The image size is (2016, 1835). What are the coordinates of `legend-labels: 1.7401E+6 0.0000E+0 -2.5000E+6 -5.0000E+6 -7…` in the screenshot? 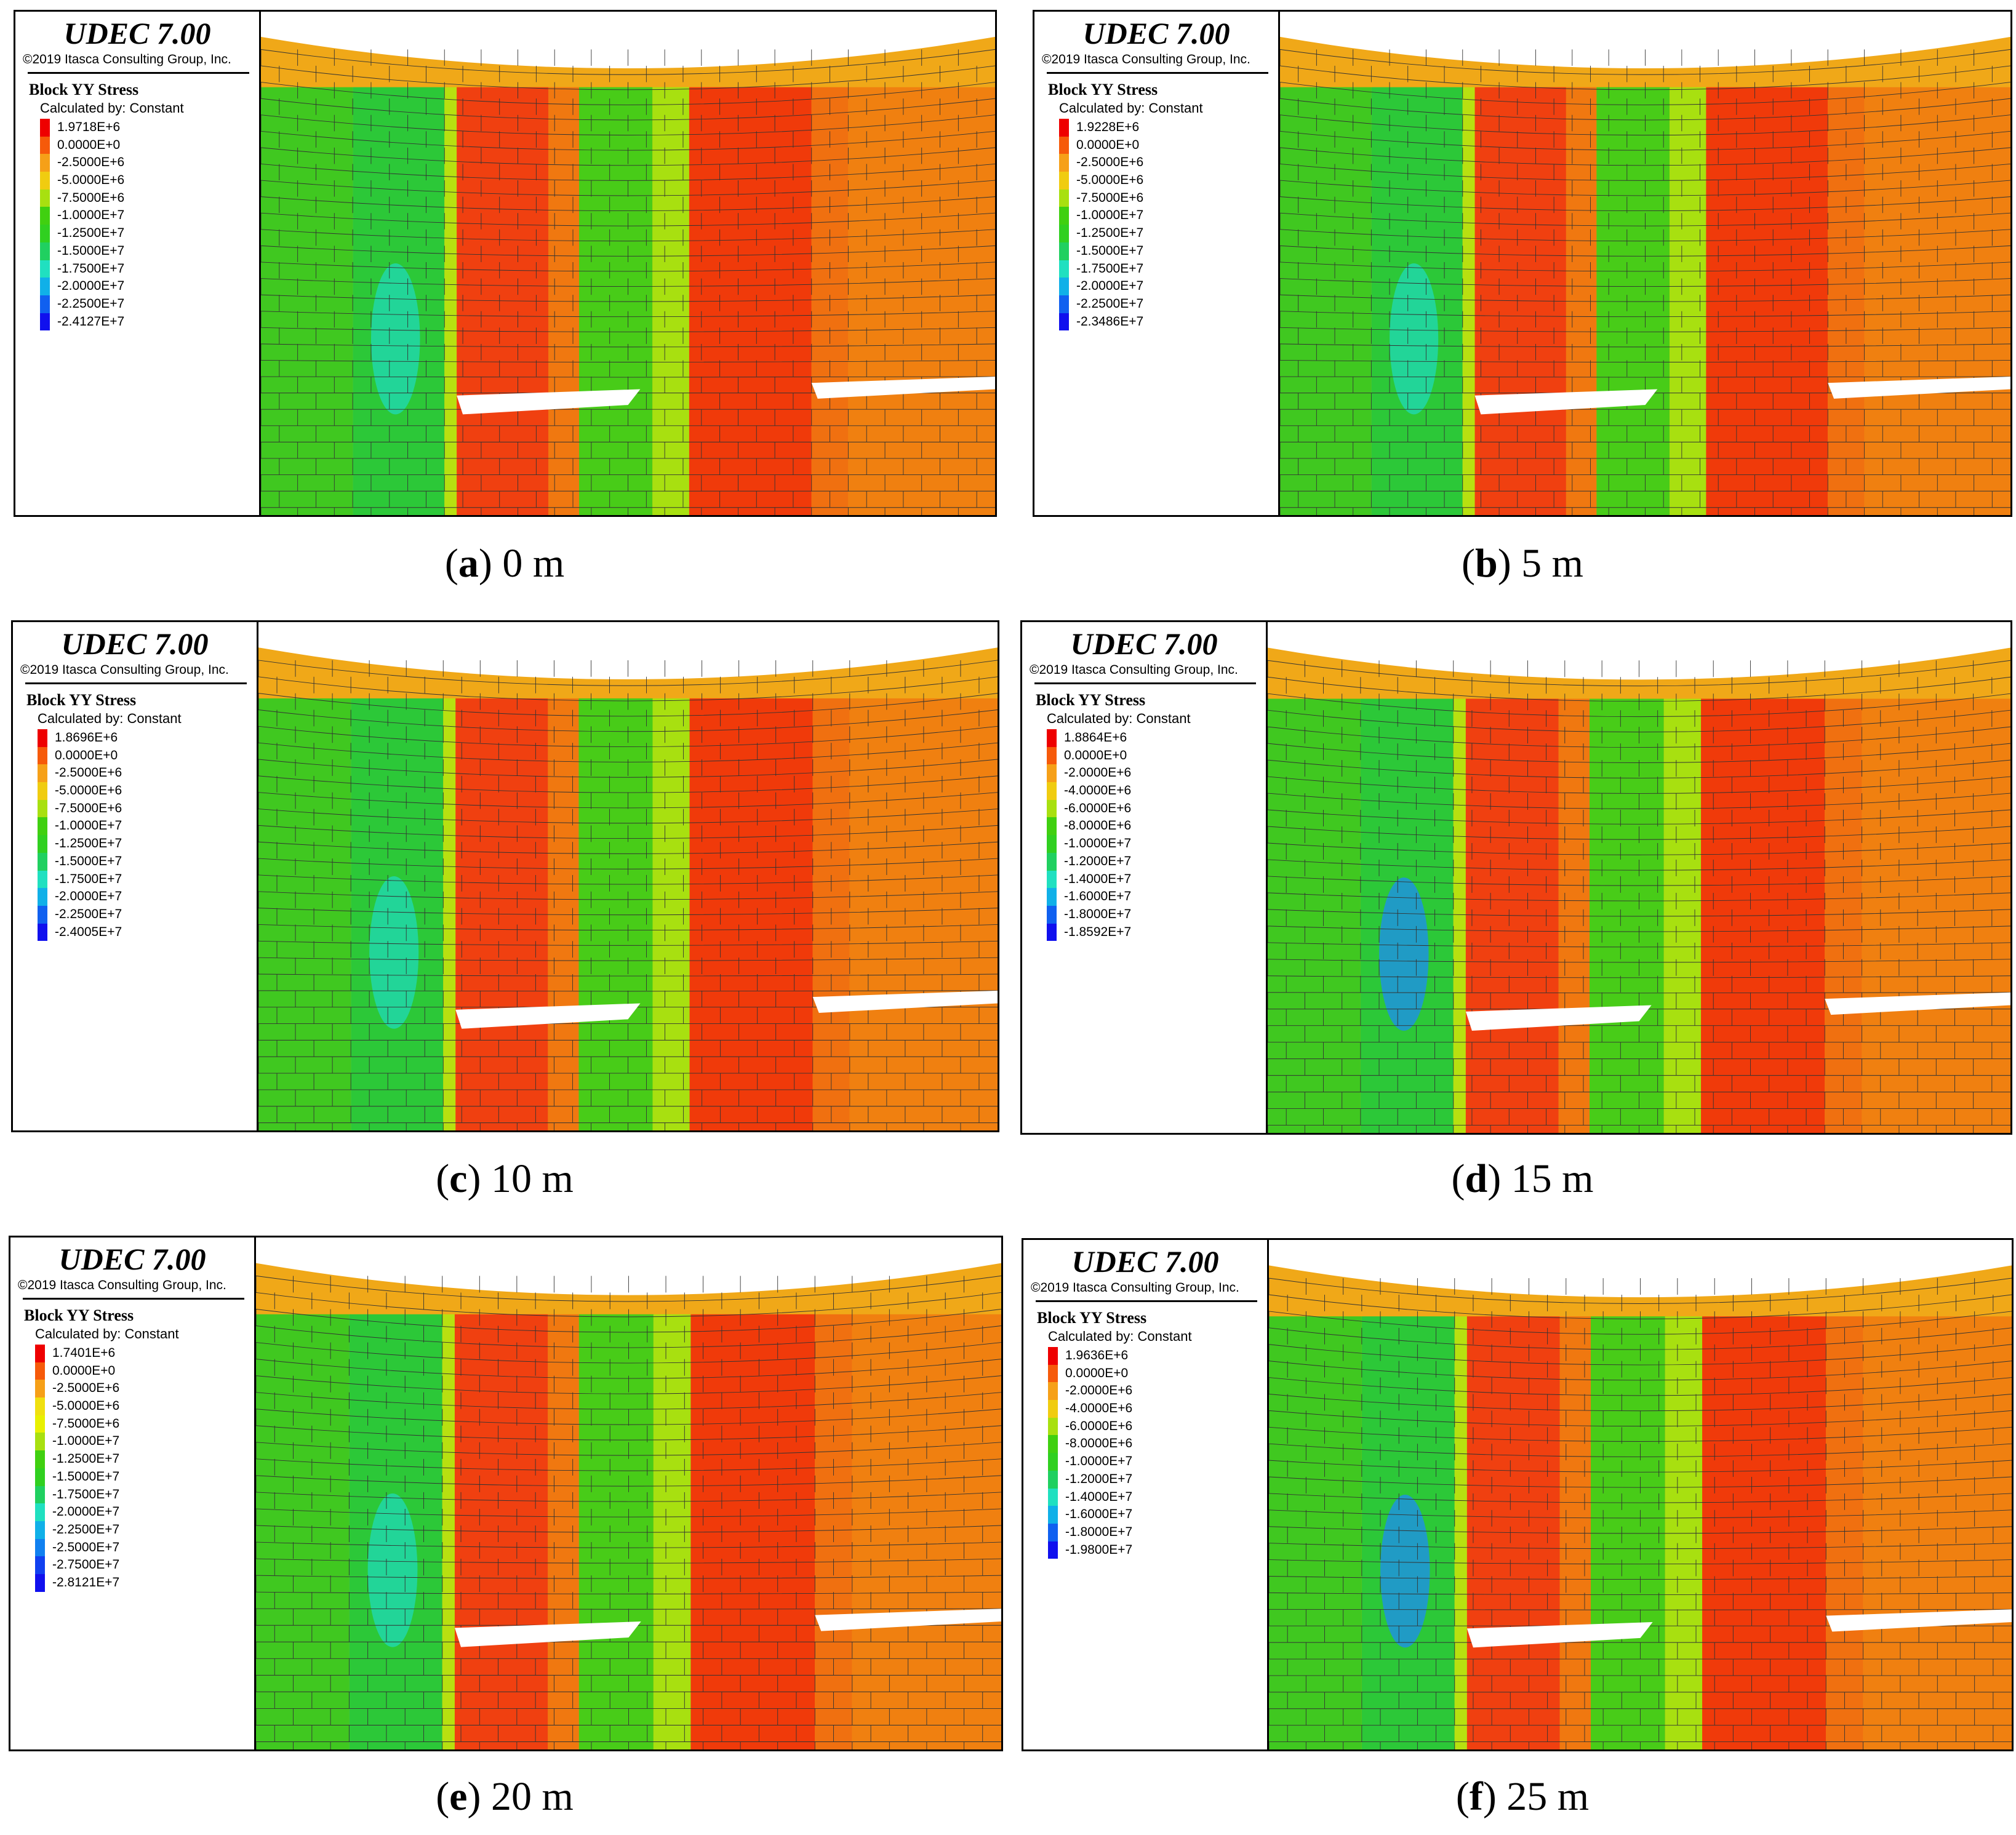 It's located at (85, 1468).